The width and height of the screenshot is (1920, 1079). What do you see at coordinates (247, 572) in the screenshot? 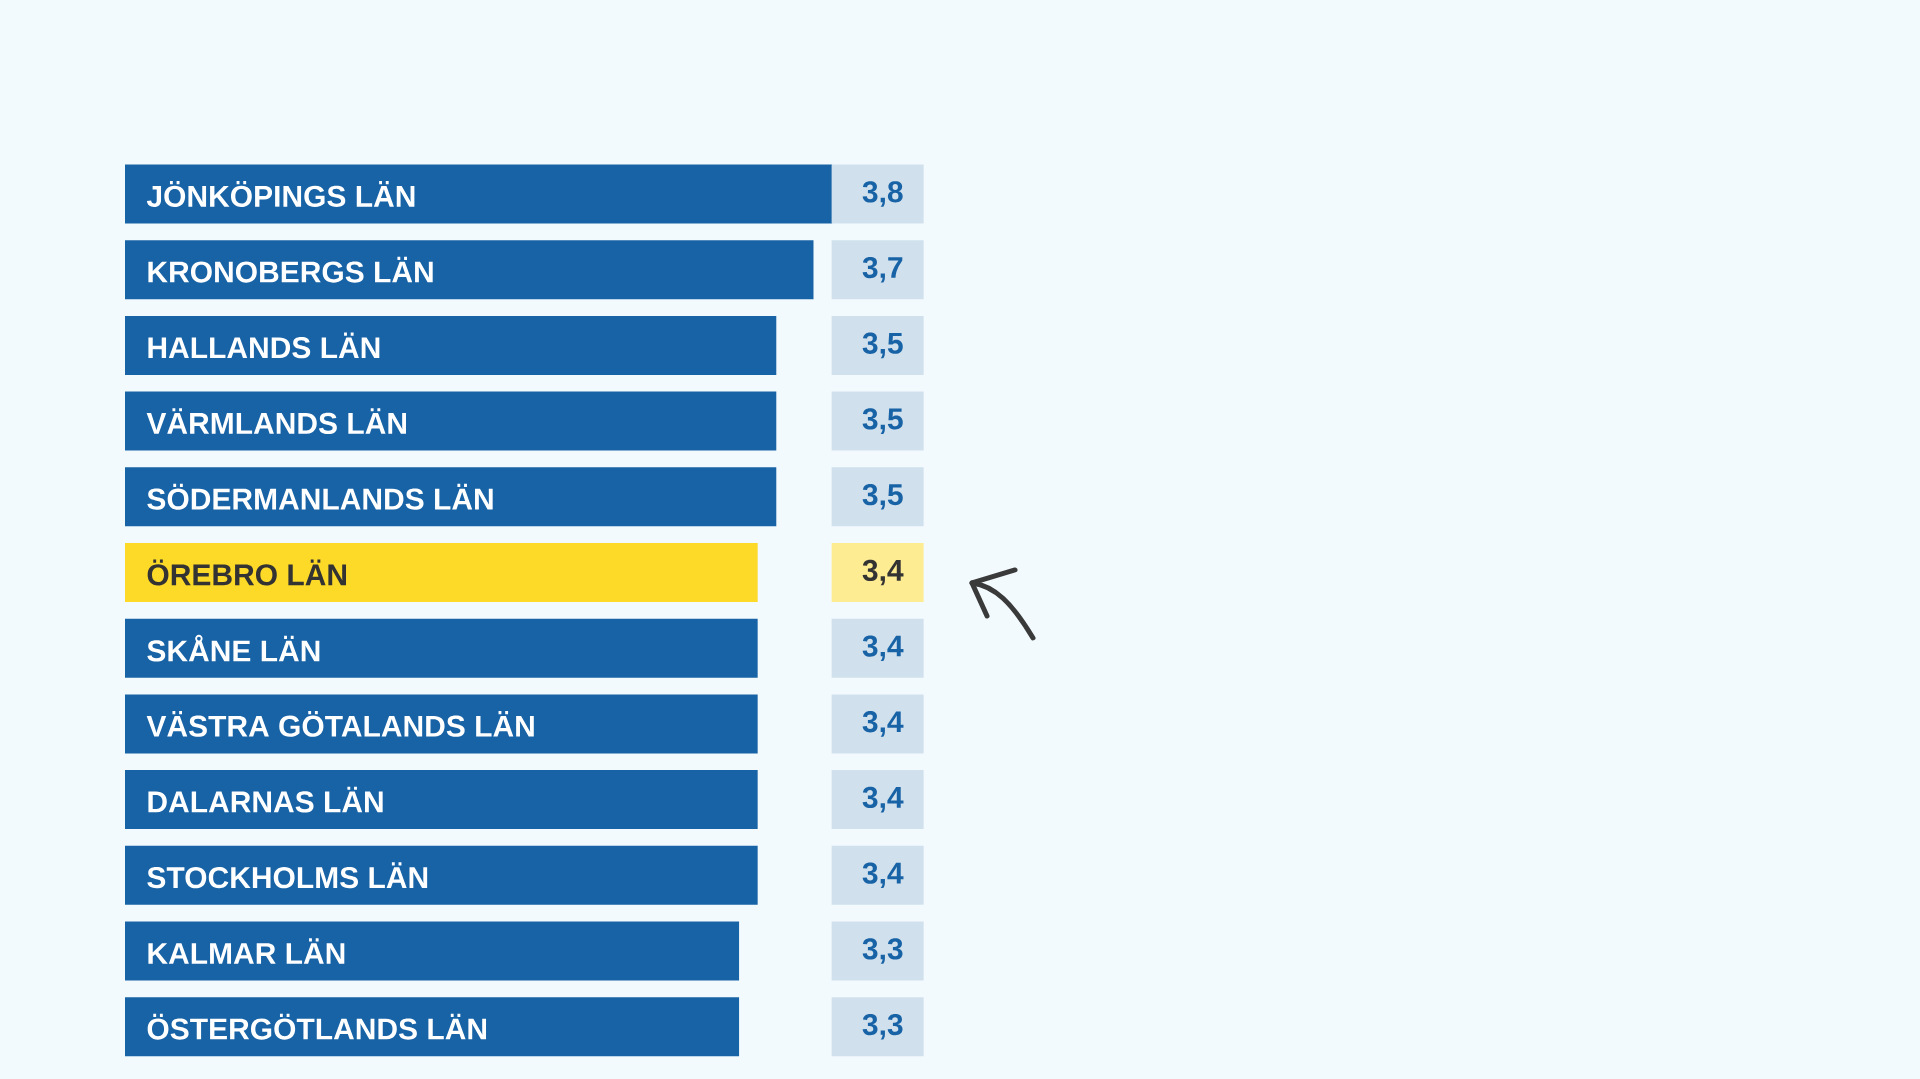
I see `y-tick-label: ÖREBRO LÄN` at bounding box center [247, 572].